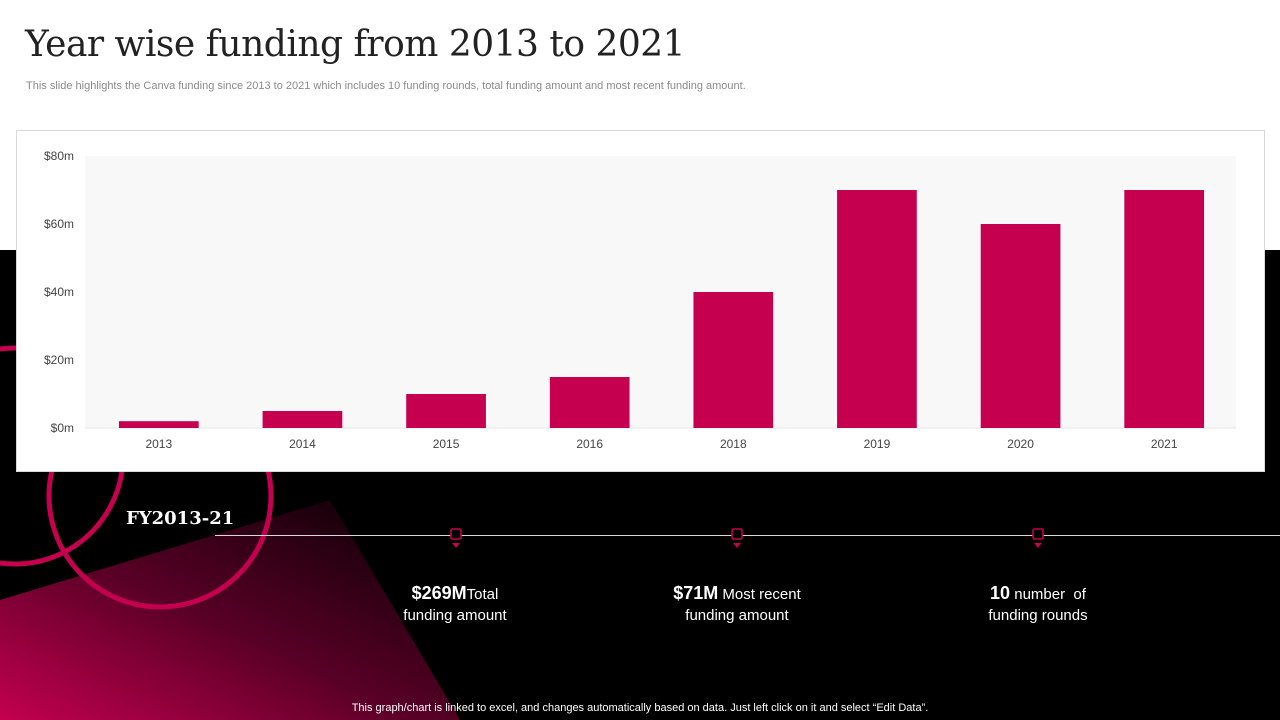 The image size is (1280, 720). I want to click on x-tick-label: 2018, so click(733, 444).